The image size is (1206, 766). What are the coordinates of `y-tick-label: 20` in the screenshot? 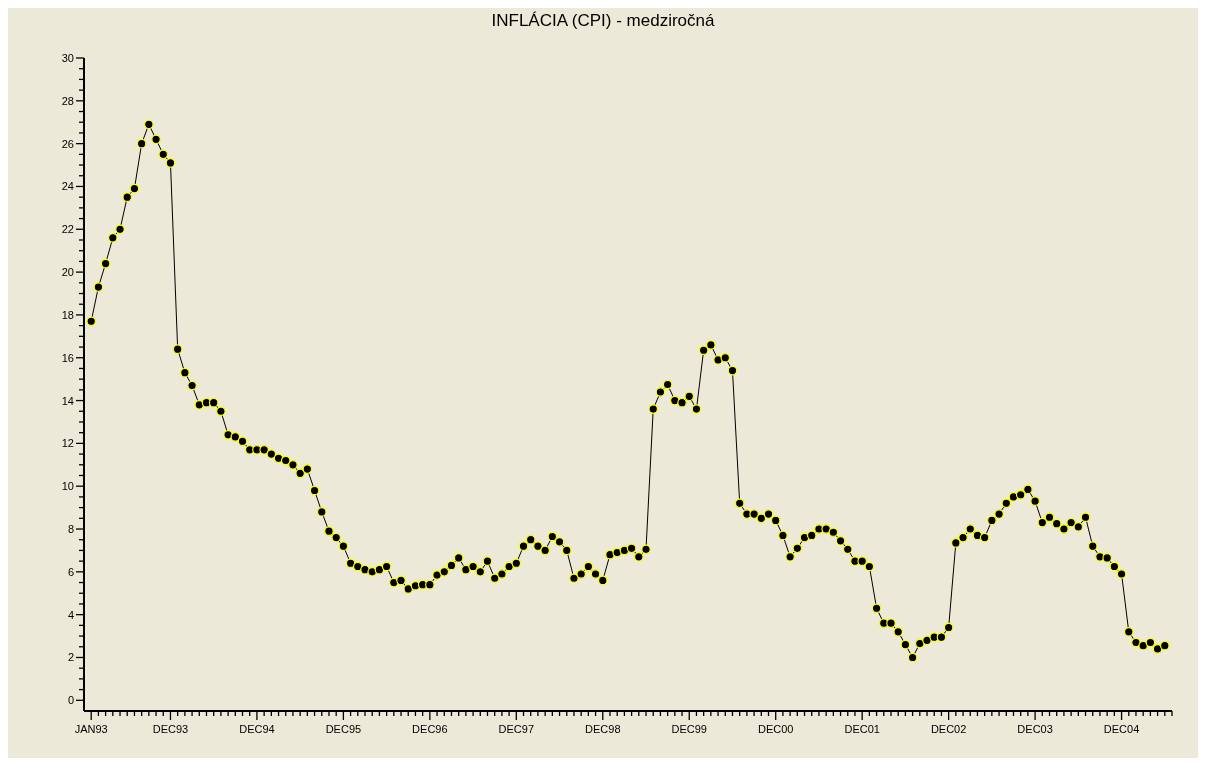 It's located at (67, 272).